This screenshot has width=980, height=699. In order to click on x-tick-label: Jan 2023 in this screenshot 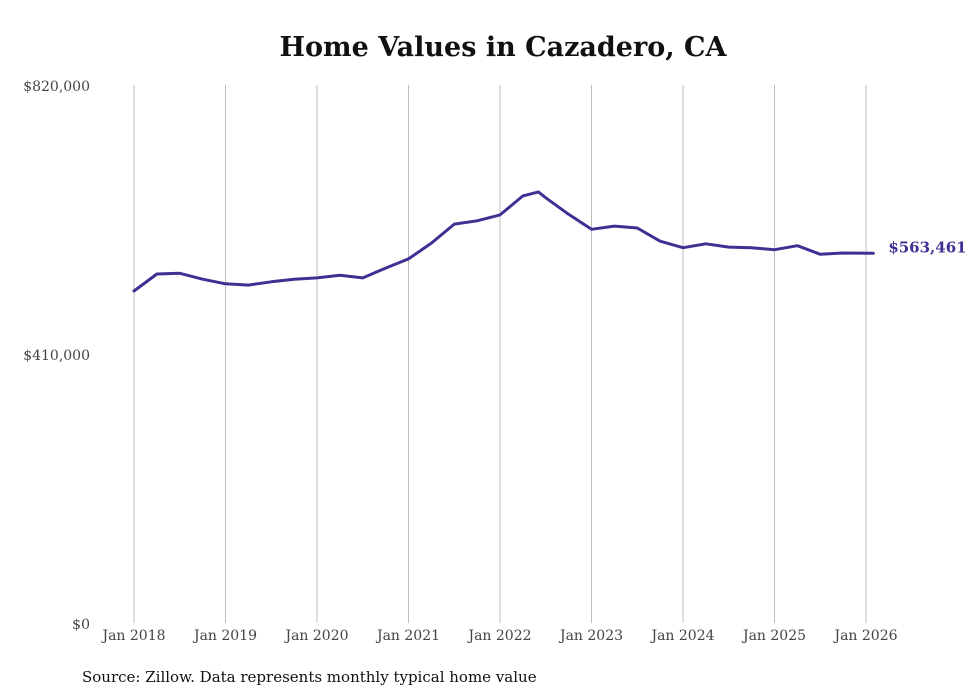, I will do `click(590, 636)`.